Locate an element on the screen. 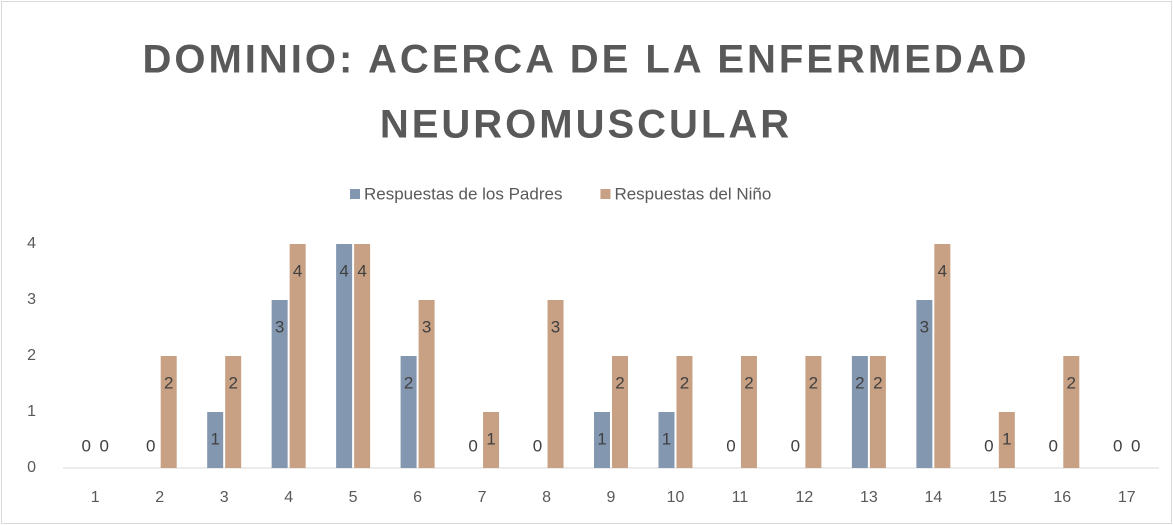 This screenshot has height=525, width=1173. x-tick-label: 14 is located at coordinates (933, 497).